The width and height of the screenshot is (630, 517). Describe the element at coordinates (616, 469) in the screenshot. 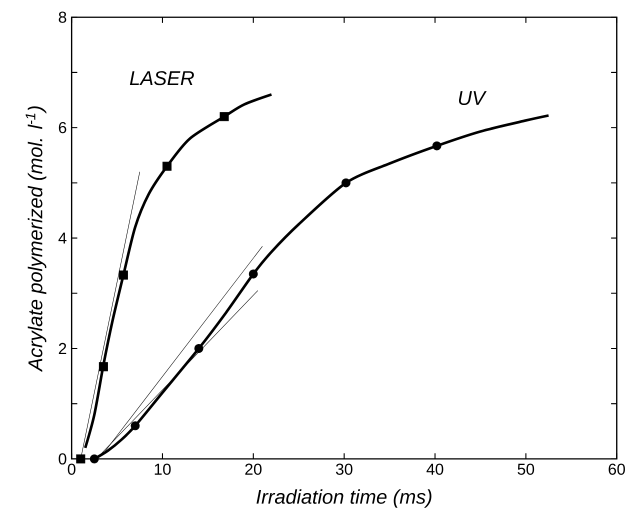

I see `x-tick-label: 60` at that location.